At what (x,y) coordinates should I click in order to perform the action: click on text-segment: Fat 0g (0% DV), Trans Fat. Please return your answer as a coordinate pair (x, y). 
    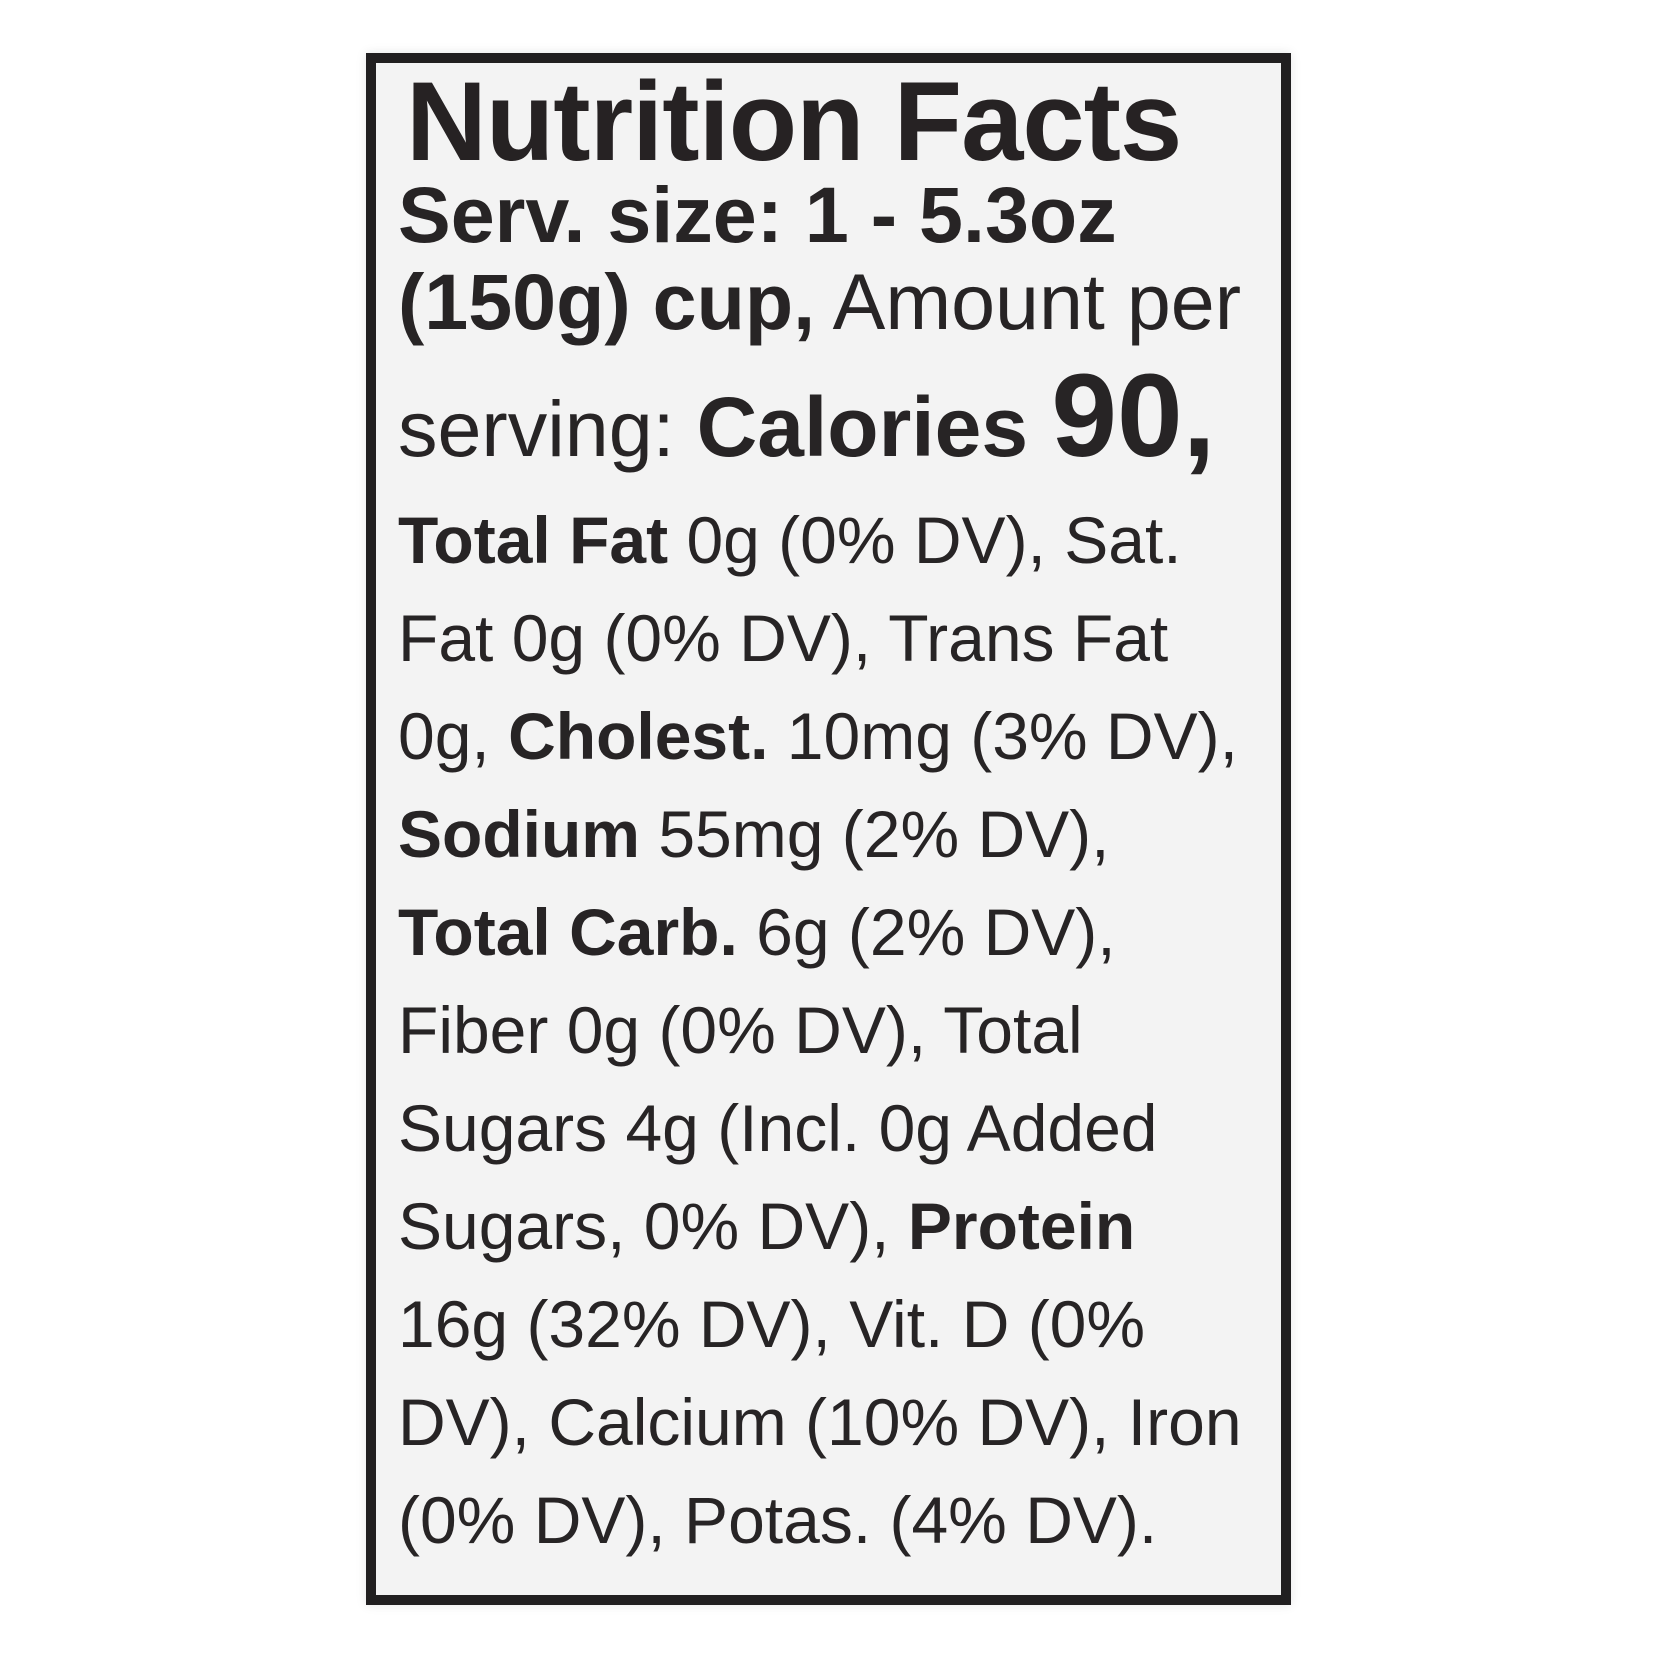
    Looking at the image, I should click on (783, 638).